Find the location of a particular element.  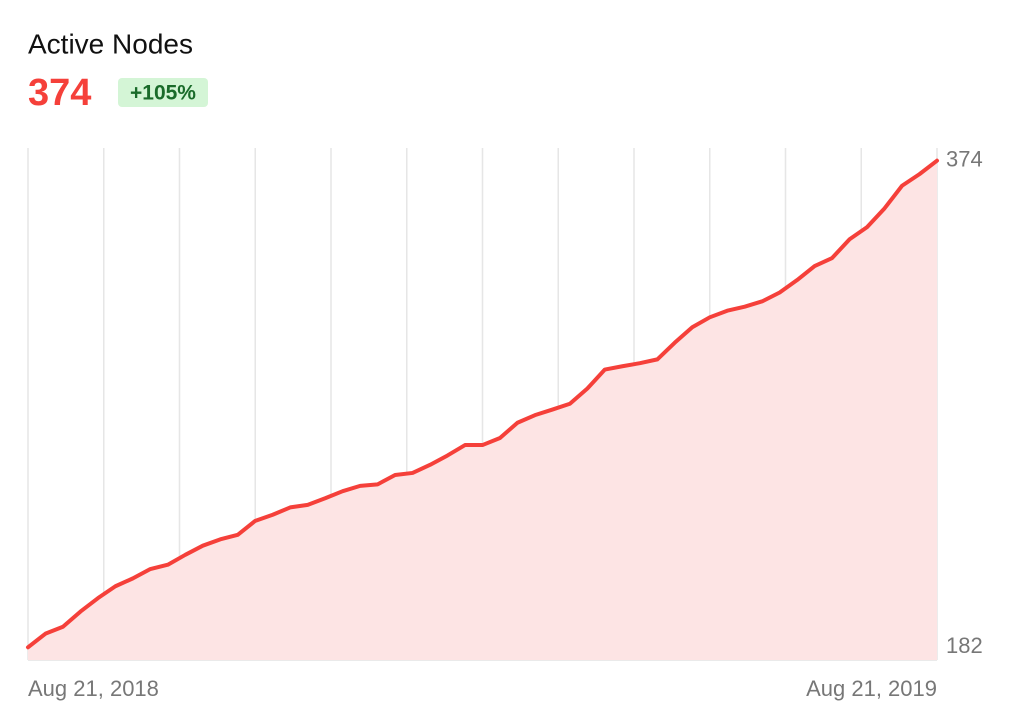

change-badge is located at coordinates (163, 92).